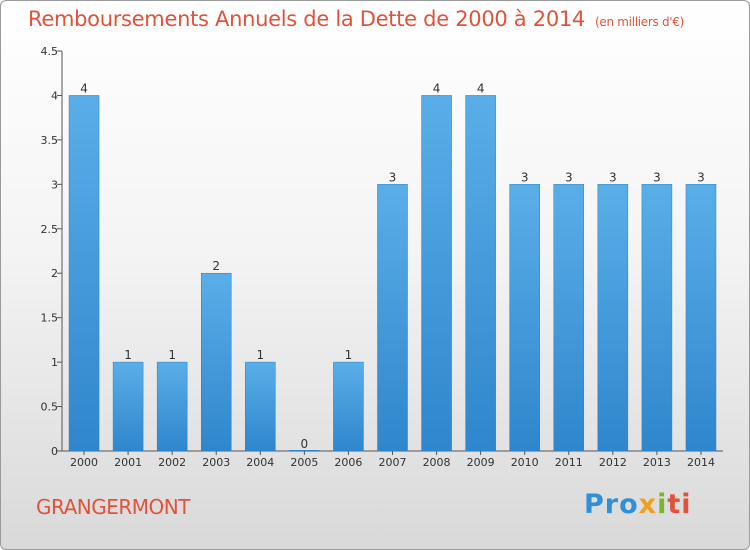 The width and height of the screenshot is (750, 550). I want to click on bar-2010, so click(524, 318).